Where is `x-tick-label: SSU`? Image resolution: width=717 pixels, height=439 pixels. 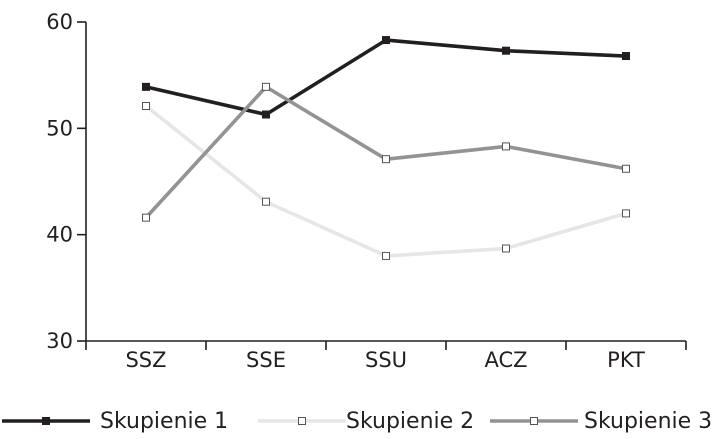 x-tick-label: SSU is located at coordinates (386, 360).